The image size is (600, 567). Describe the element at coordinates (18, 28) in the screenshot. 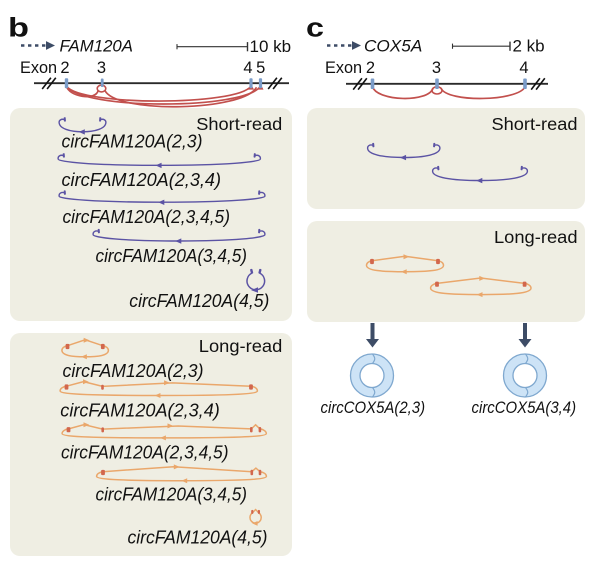

I see `svg-text: b` at that location.